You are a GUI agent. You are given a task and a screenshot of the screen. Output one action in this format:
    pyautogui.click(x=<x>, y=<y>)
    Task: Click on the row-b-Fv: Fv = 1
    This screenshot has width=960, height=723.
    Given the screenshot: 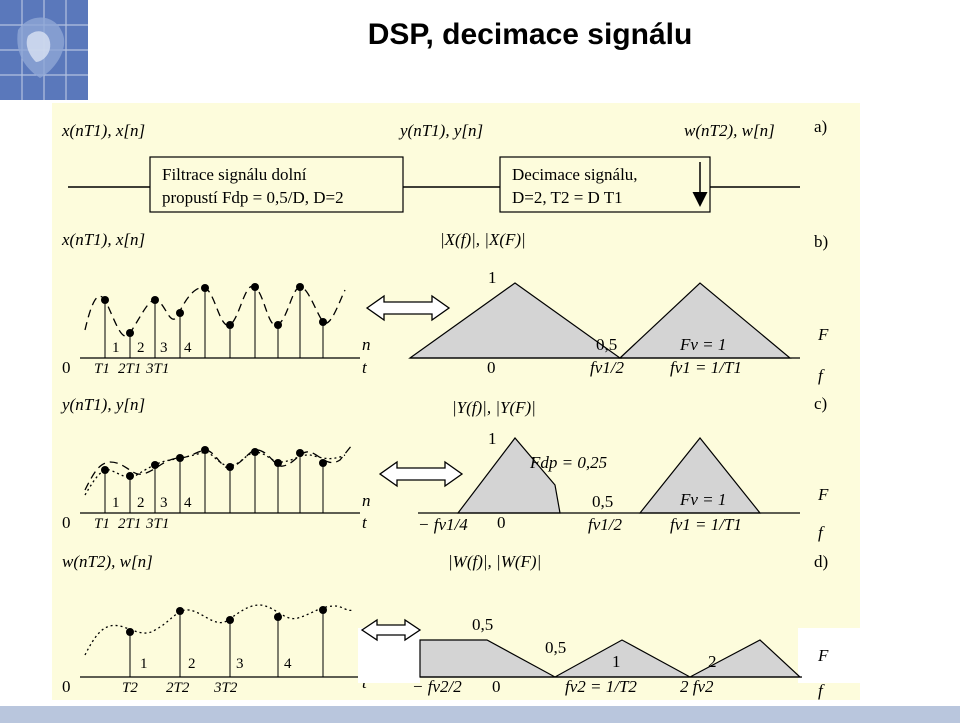 What is the action you would take?
    pyautogui.click(x=702, y=344)
    